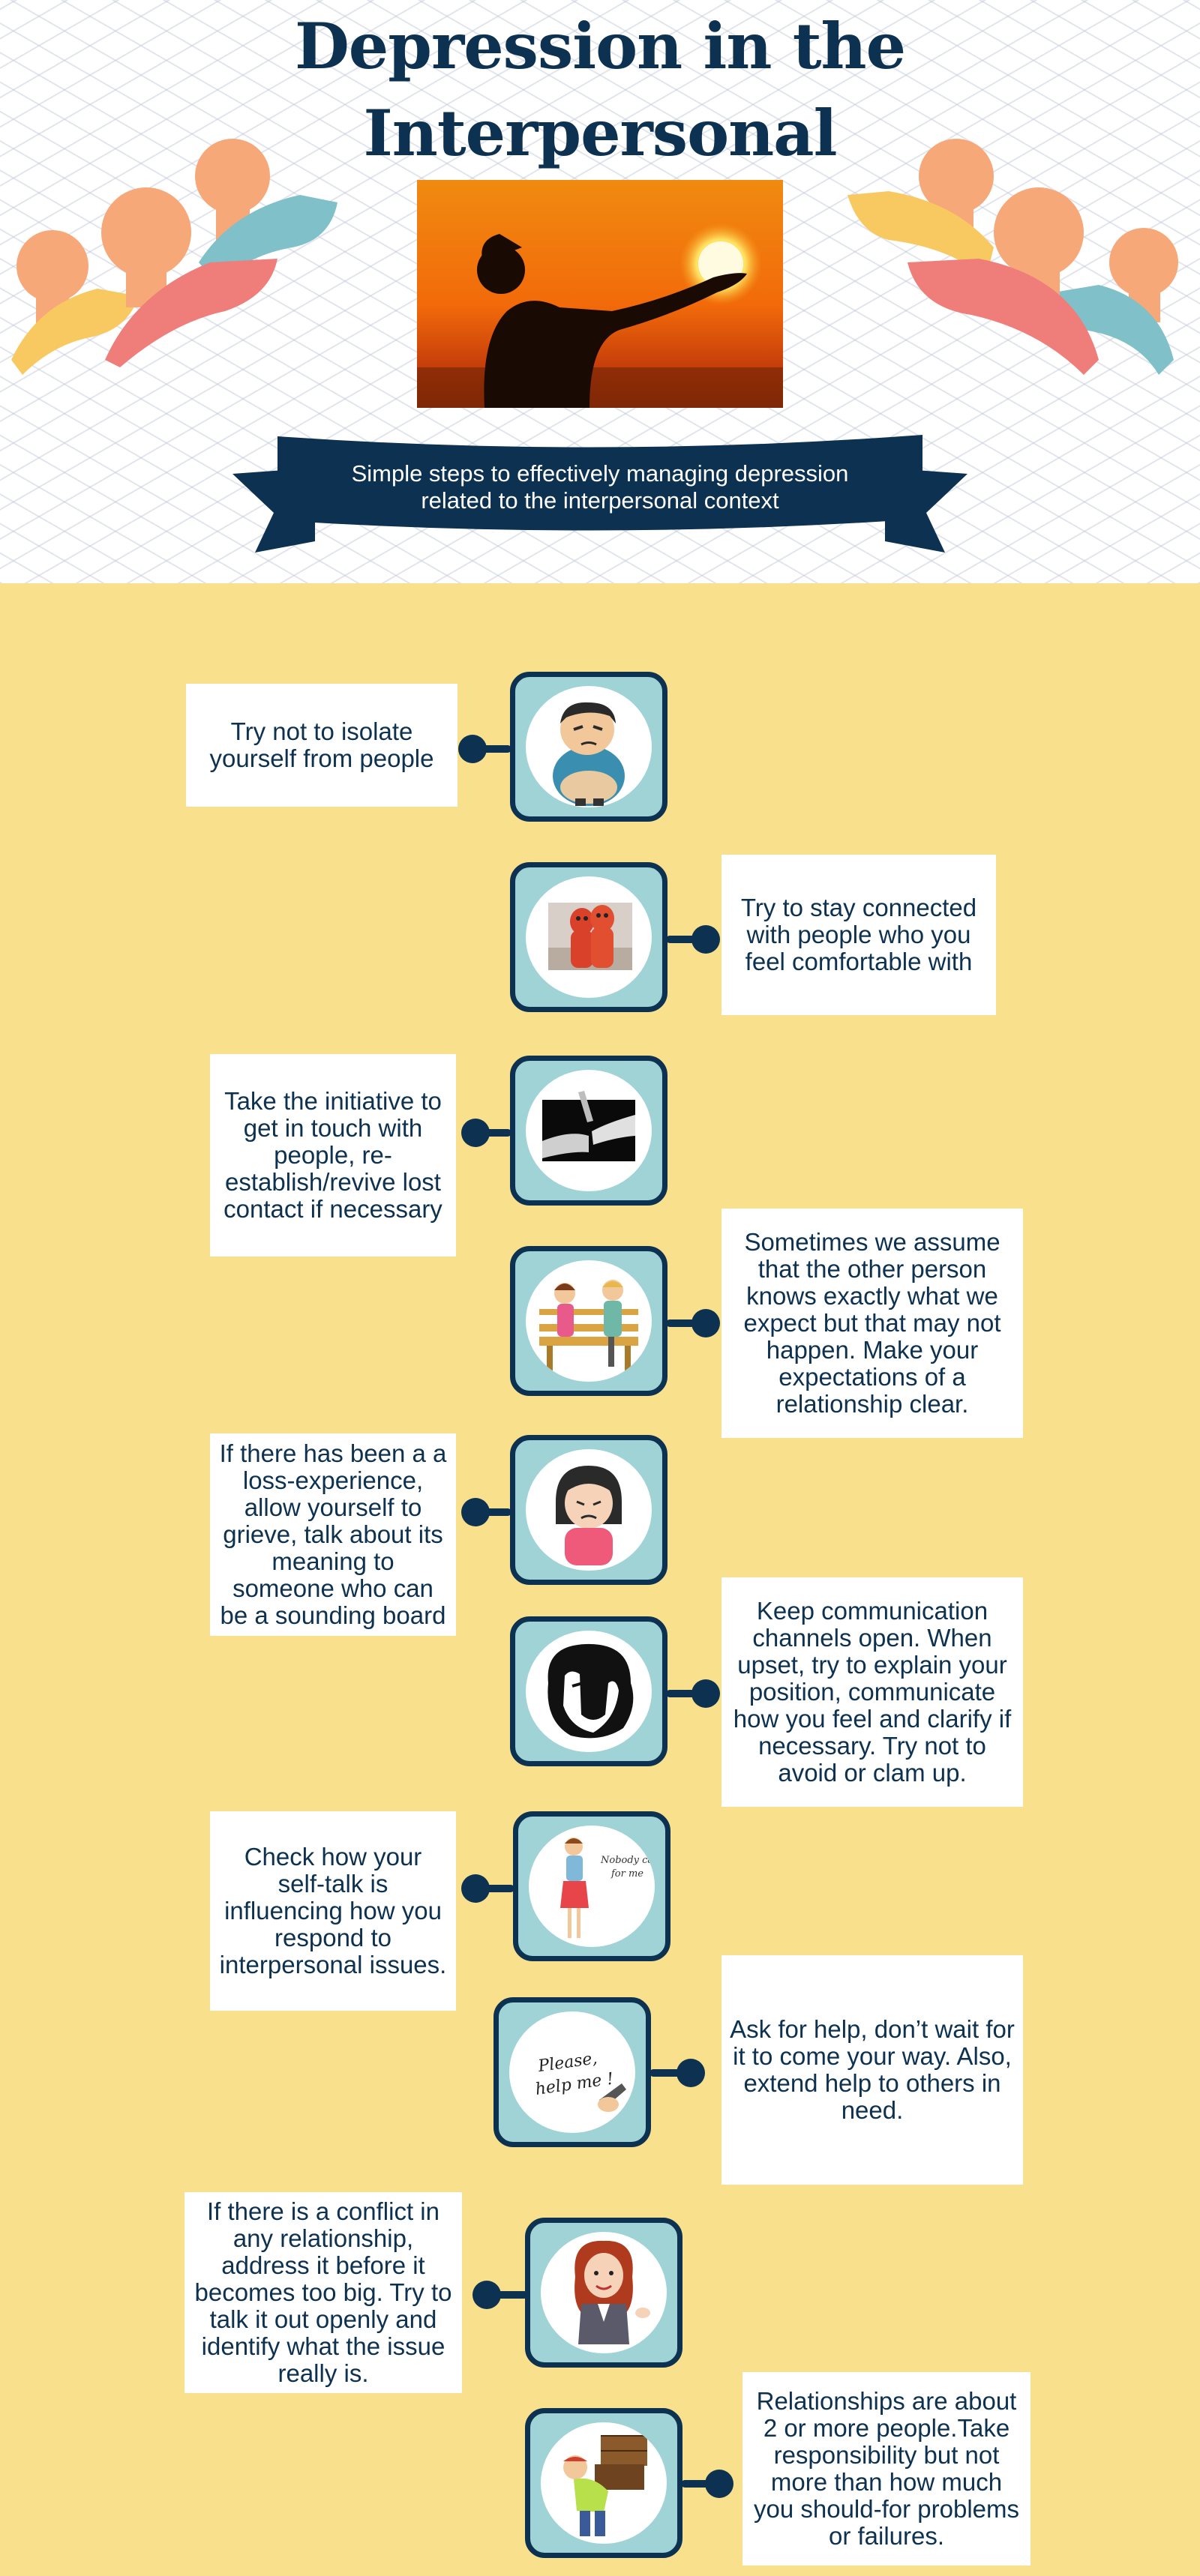 The width and height of the screenshot is (1200, 2576). What do you see at coordinates (589, 754) in the screenshot?
I see `lonely-man-icon` at bounding box center [589, 754].